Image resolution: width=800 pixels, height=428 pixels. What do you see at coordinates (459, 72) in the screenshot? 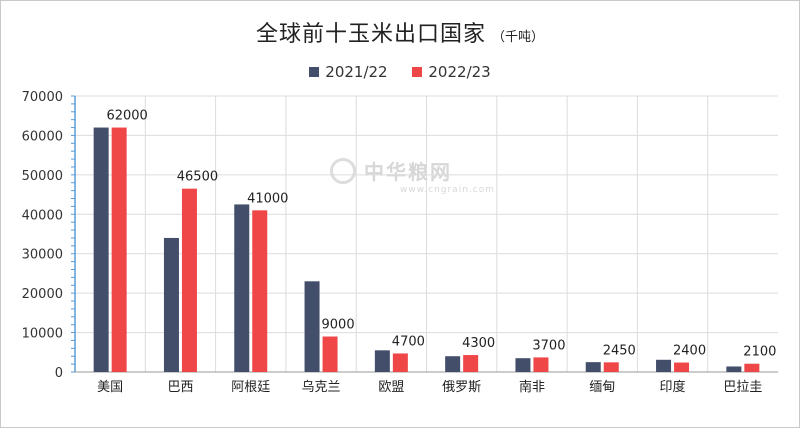
I see `legend-label-series2: 2022/23` at bounding box center [459, 72].